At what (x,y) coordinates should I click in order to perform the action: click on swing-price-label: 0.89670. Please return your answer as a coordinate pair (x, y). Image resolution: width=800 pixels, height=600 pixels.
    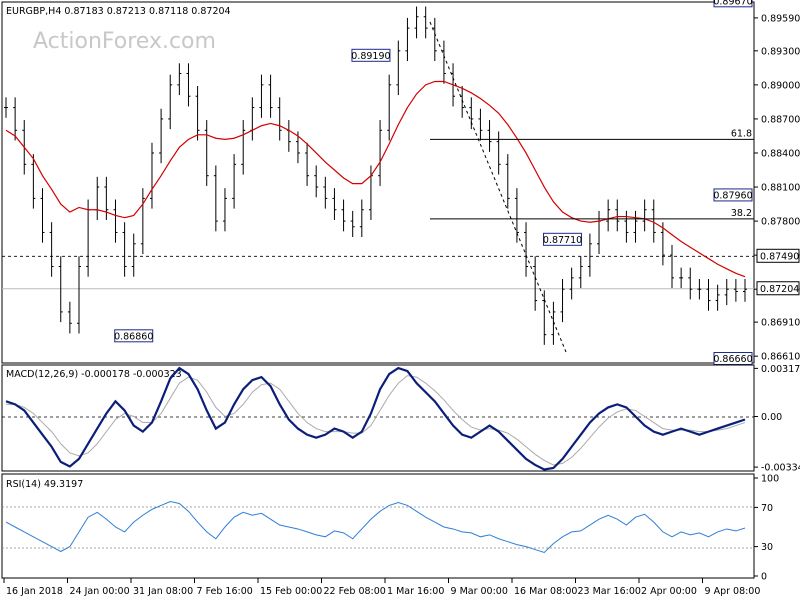
    Looking at the image, I should click on (732, 3).